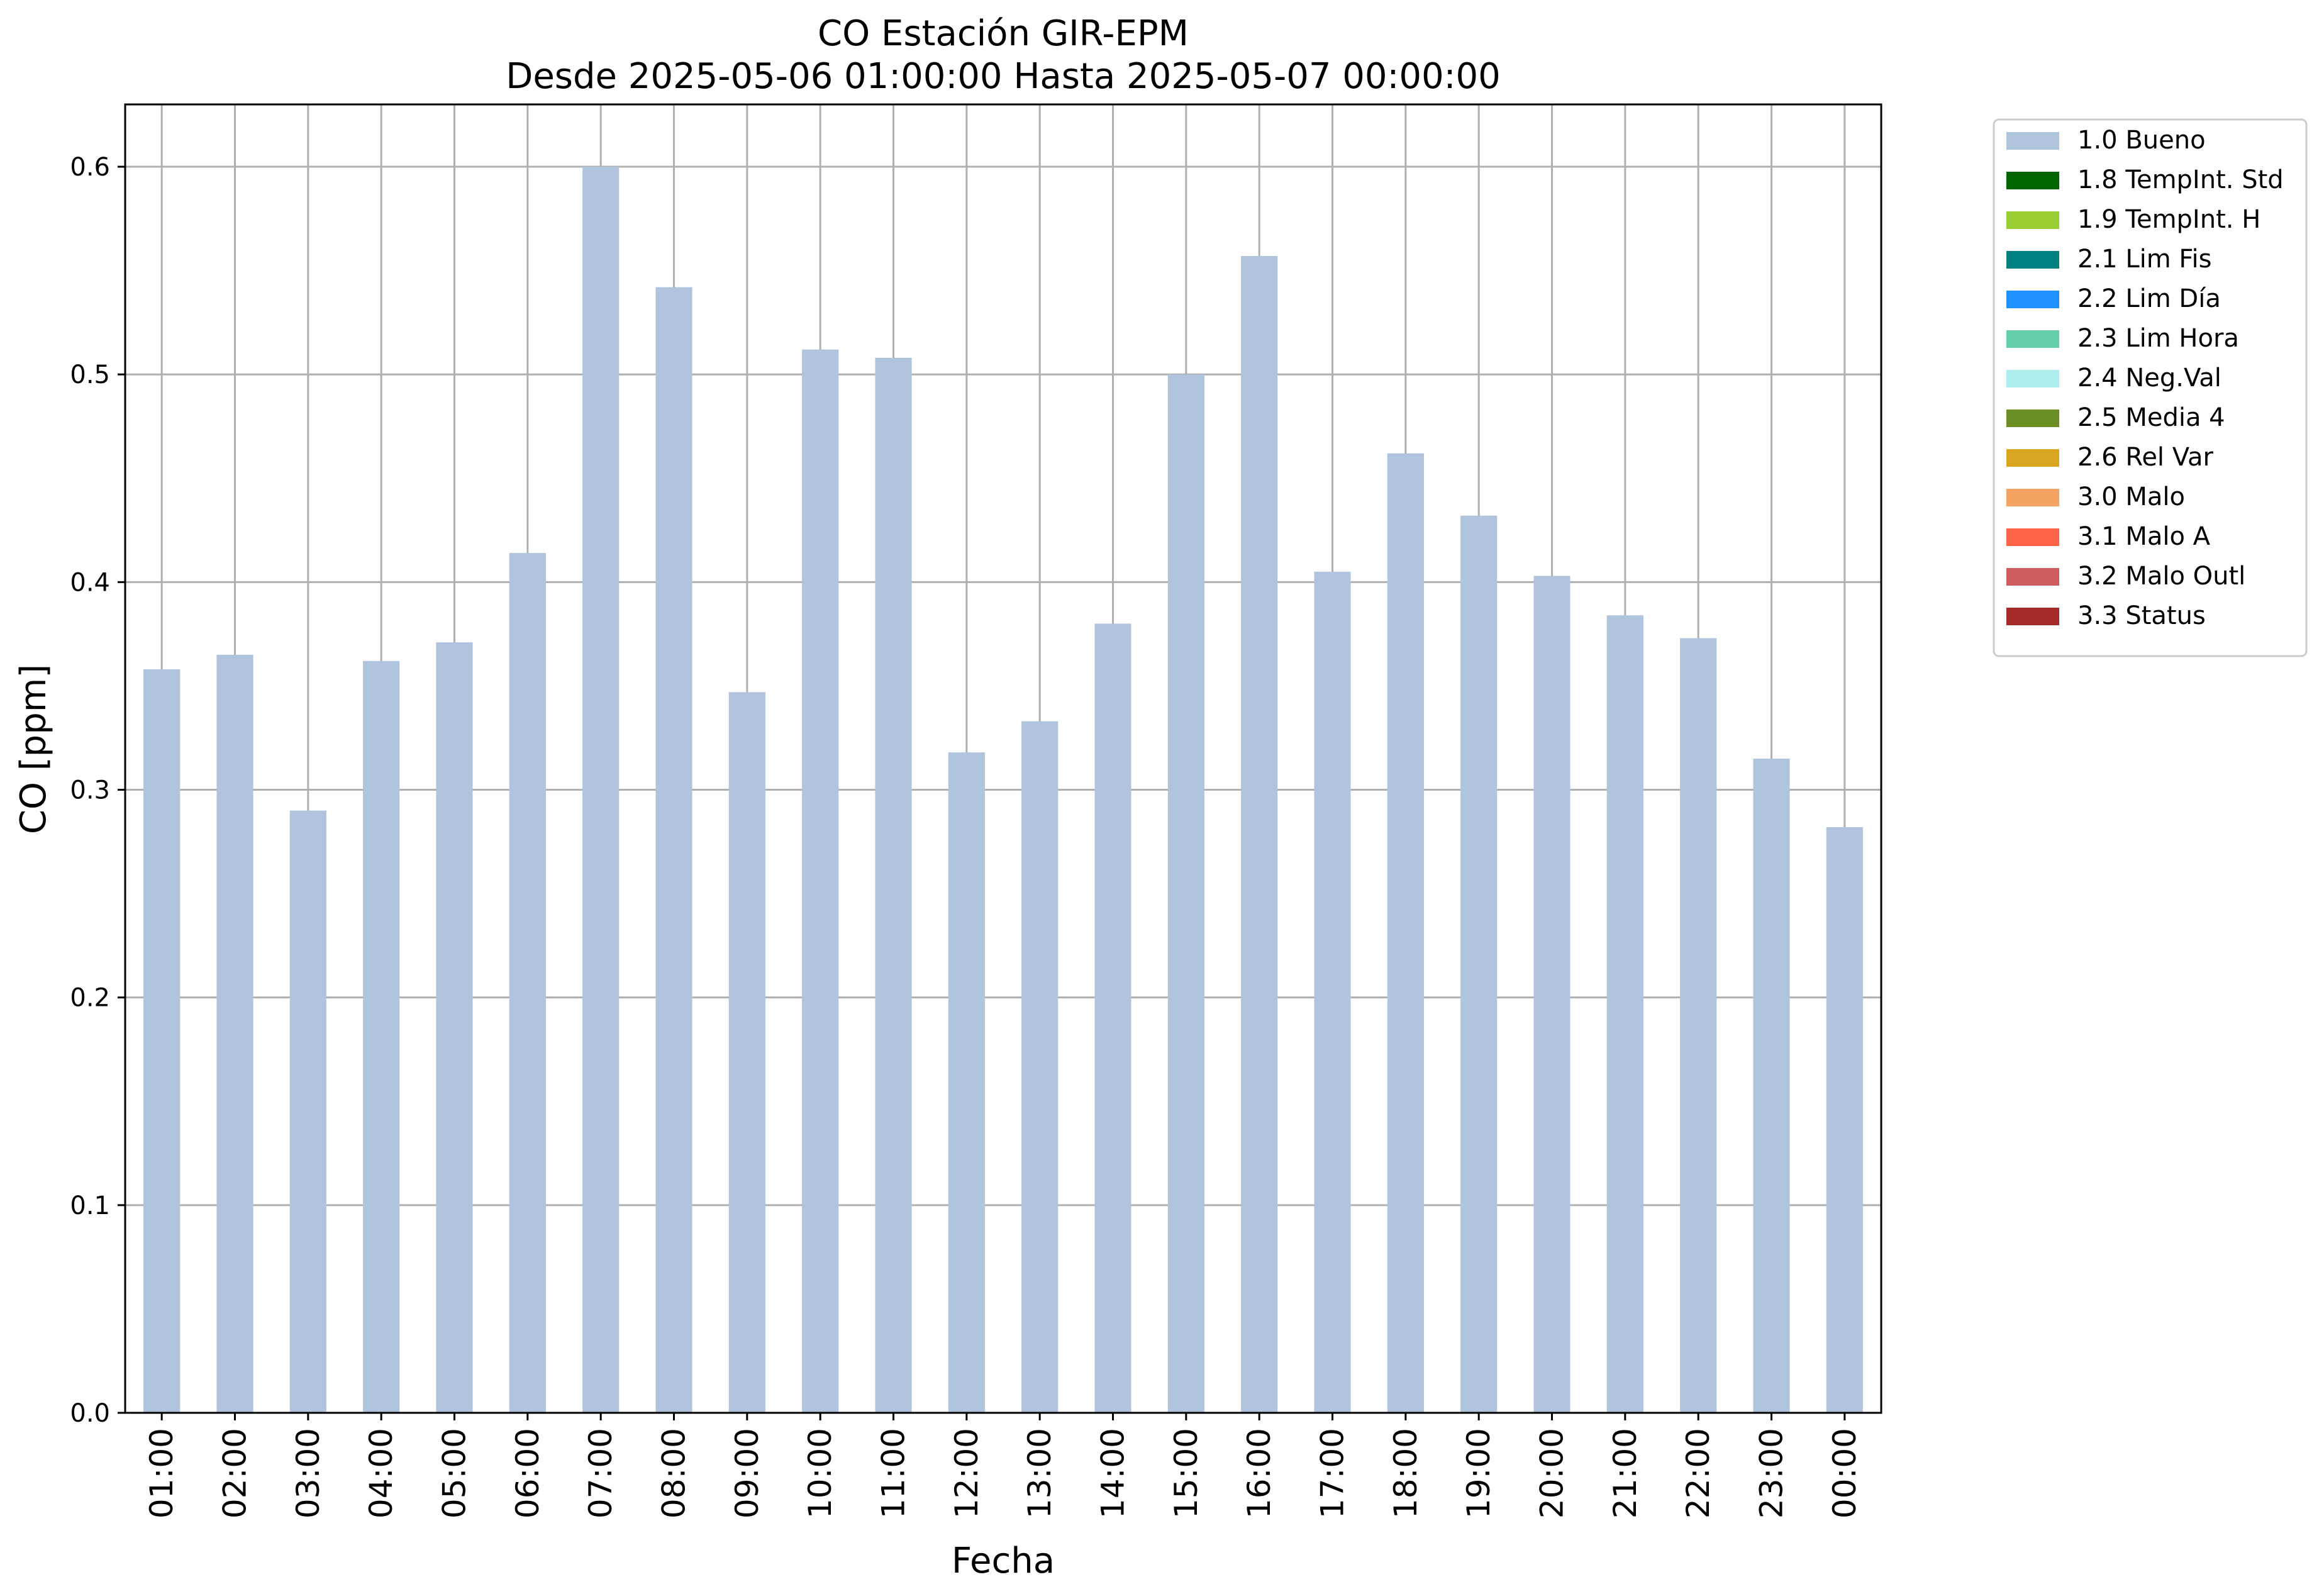 The width and height of the screenshot is (2324, 1594). What do you see at coordinates (1003, 33) in the screenshot?
I see `chart-title: CO Estación GIR-EPM` at bounding box center [1003, 33].